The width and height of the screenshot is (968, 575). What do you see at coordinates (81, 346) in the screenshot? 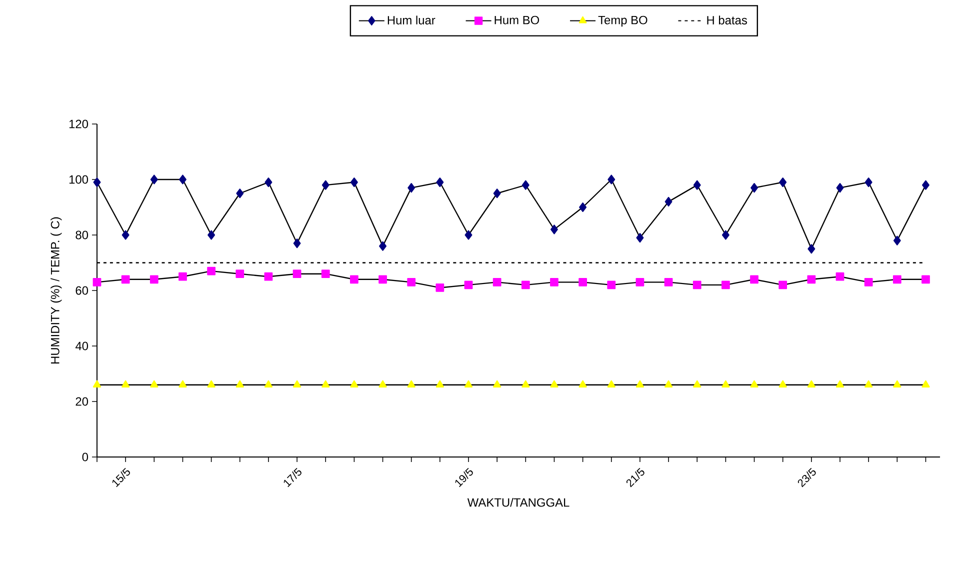
I see `y-tick-label: 40` at bounding box center [81, 346].